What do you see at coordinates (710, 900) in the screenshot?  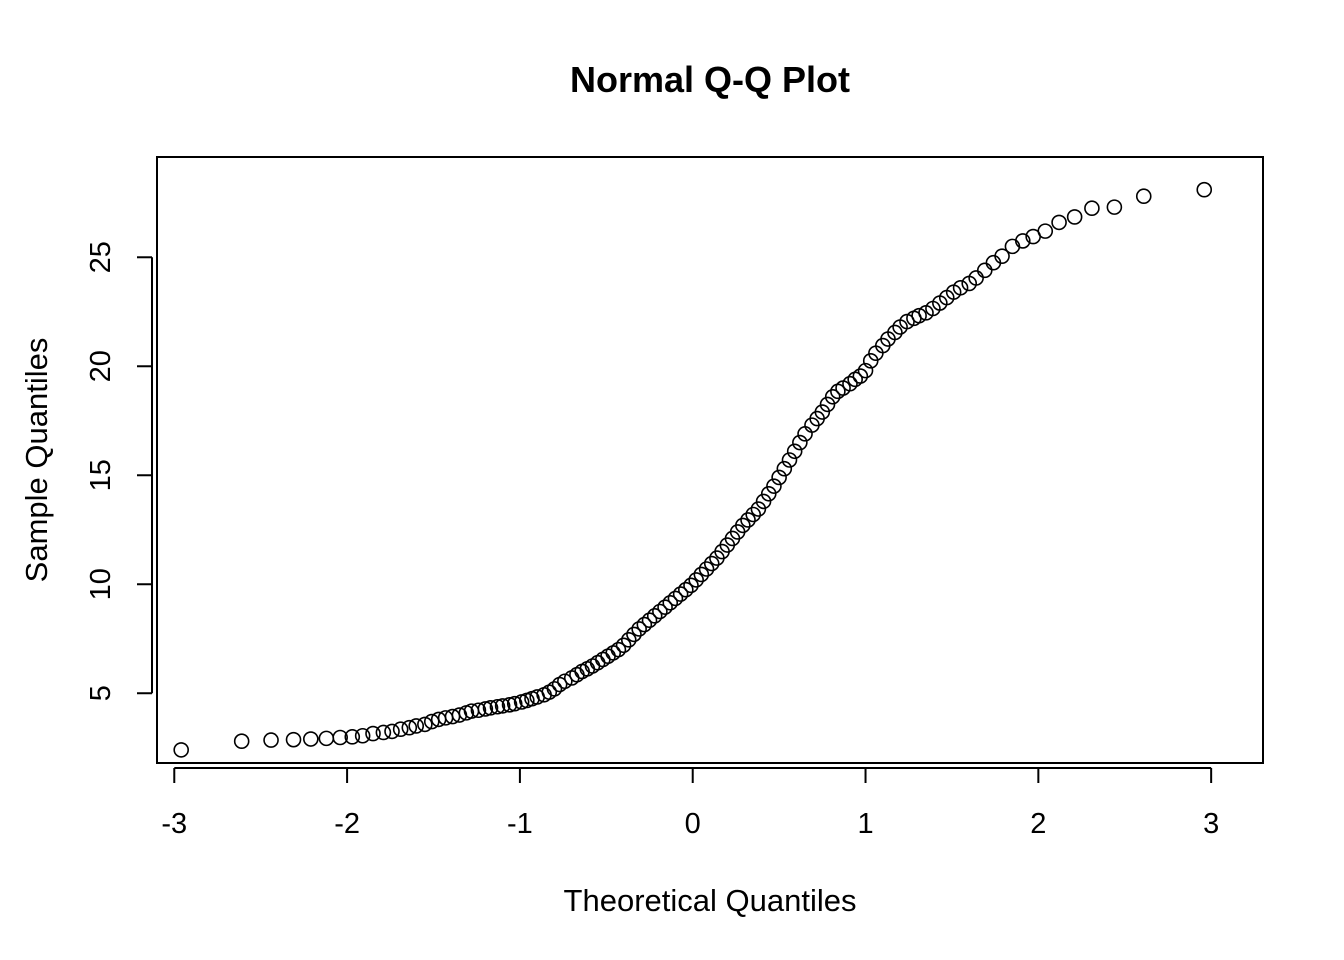 I see `x-axis-label: Theoretical Quantiles` at bounding box center [710, 900].